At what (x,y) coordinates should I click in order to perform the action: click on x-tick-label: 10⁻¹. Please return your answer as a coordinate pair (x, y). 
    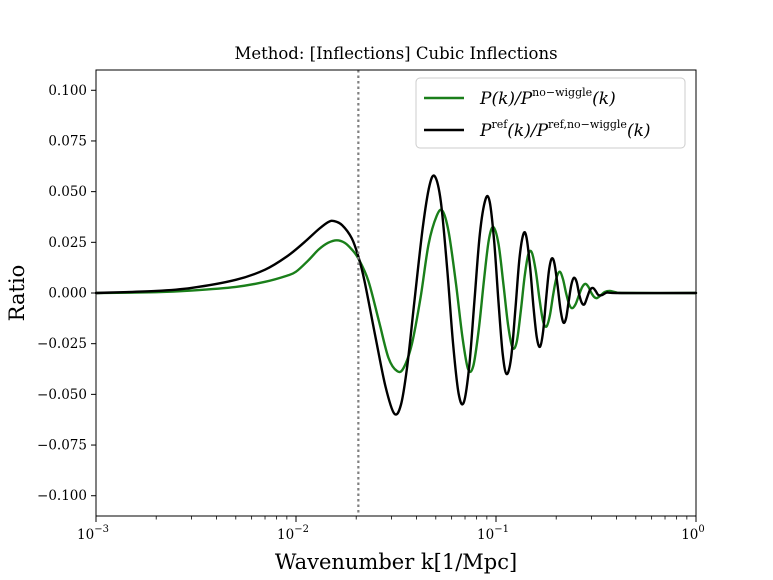
    Looking at the image, I should click on (493, 533).